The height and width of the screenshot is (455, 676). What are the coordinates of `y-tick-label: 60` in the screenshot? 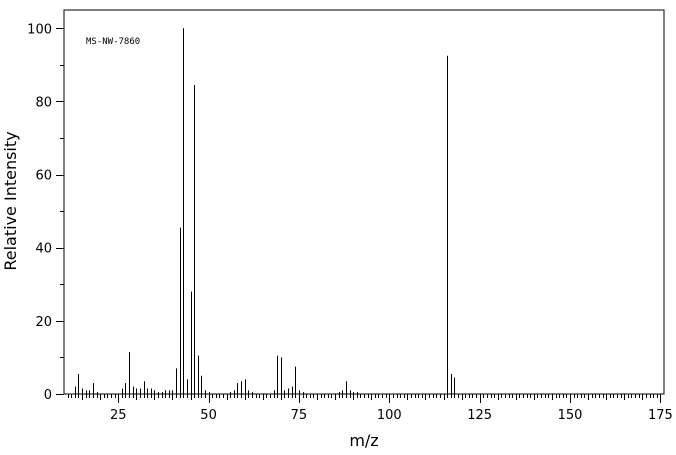 It's located at (43, 176).